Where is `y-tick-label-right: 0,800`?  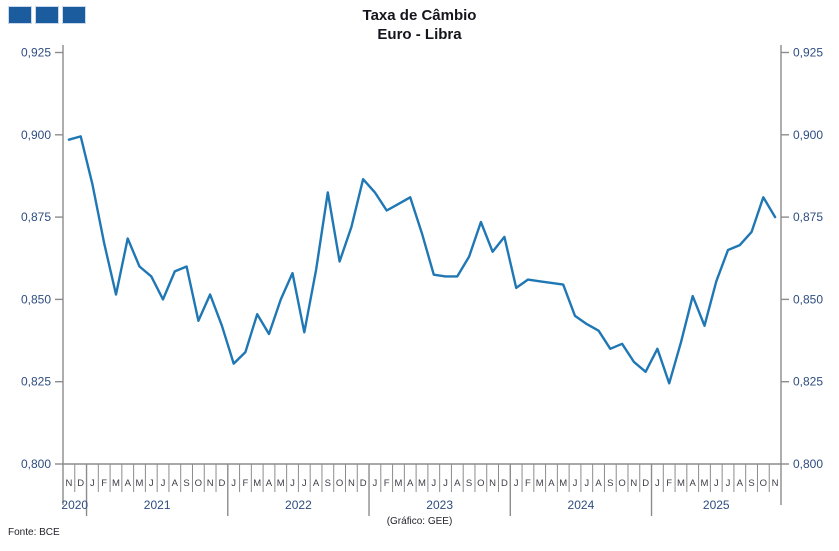 y-tick-label-right: 0,800 is located at coordinates (808, 464).